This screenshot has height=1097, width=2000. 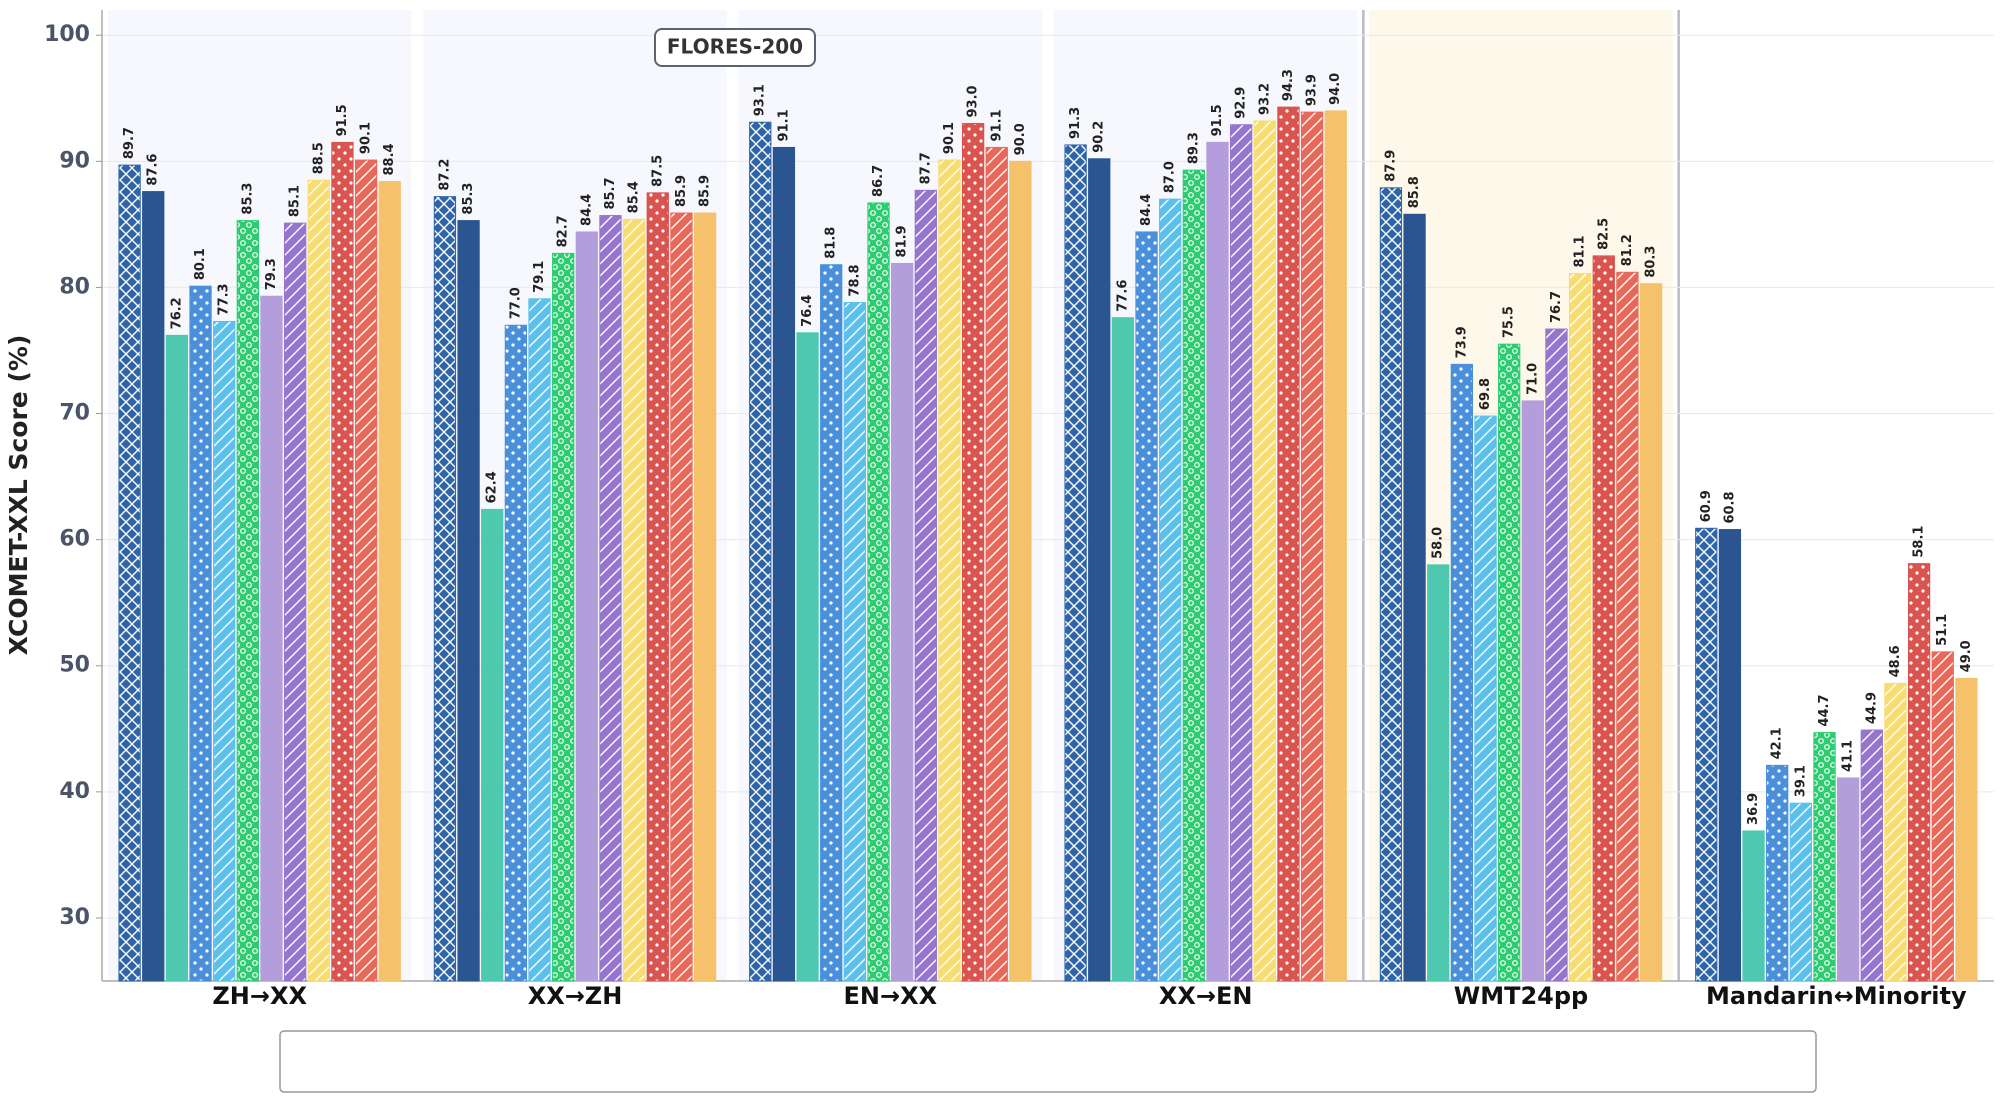 What do you see at coordinates (271, 274) in the screenshot?
I see `value-label: 79.3` at bounding box center [271, 274].